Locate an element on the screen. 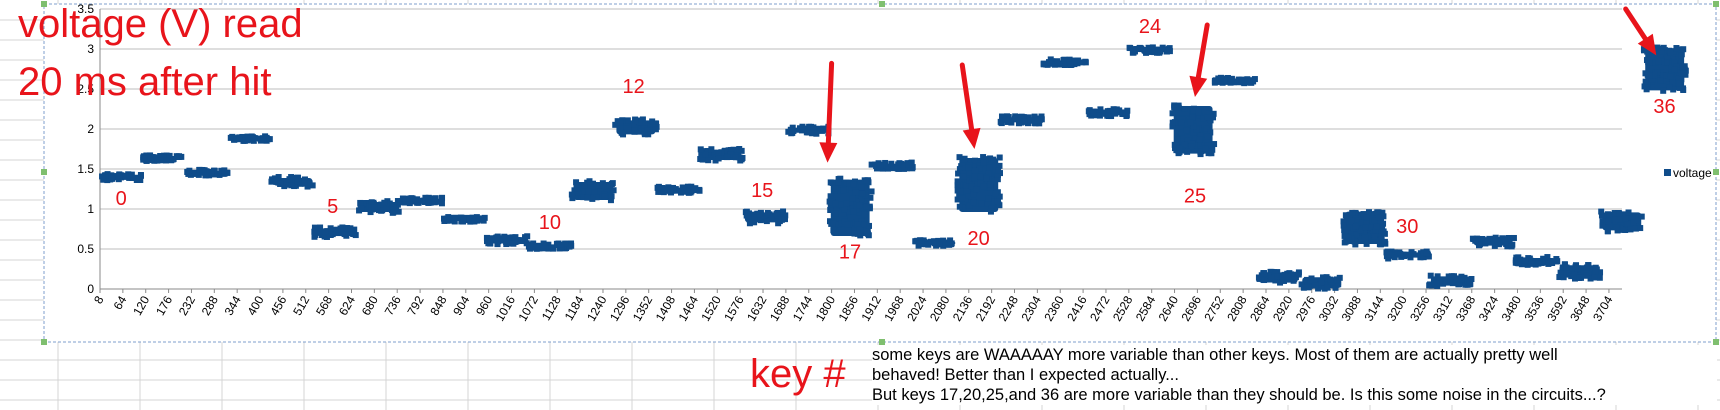 This screenshot has height=410, width=1720. arrow-shaft is located at coordinates (1635, 24).